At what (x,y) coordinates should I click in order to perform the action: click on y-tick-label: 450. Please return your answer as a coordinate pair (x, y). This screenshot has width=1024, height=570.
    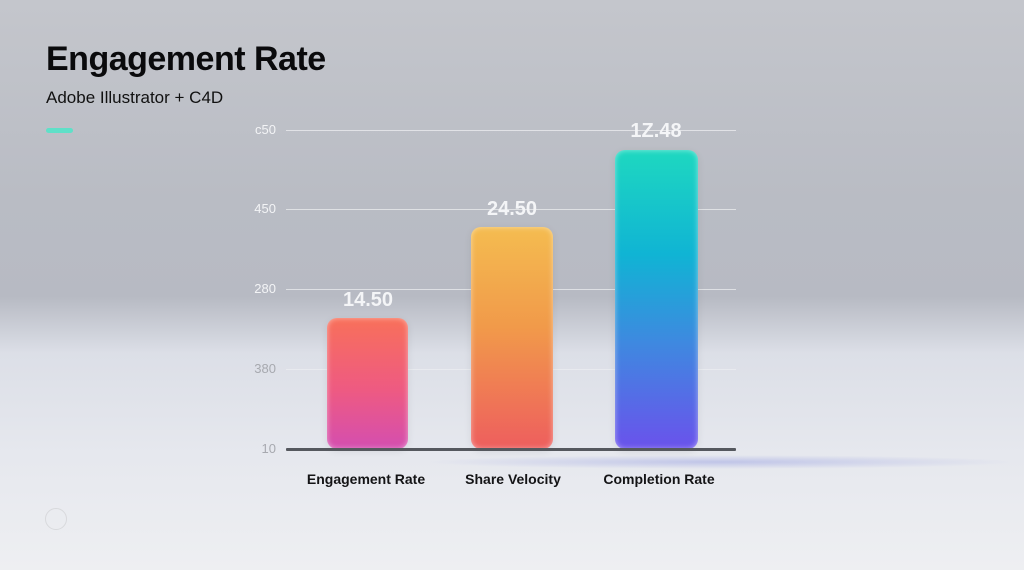
    Looking at the image, I should click on (265, 208).